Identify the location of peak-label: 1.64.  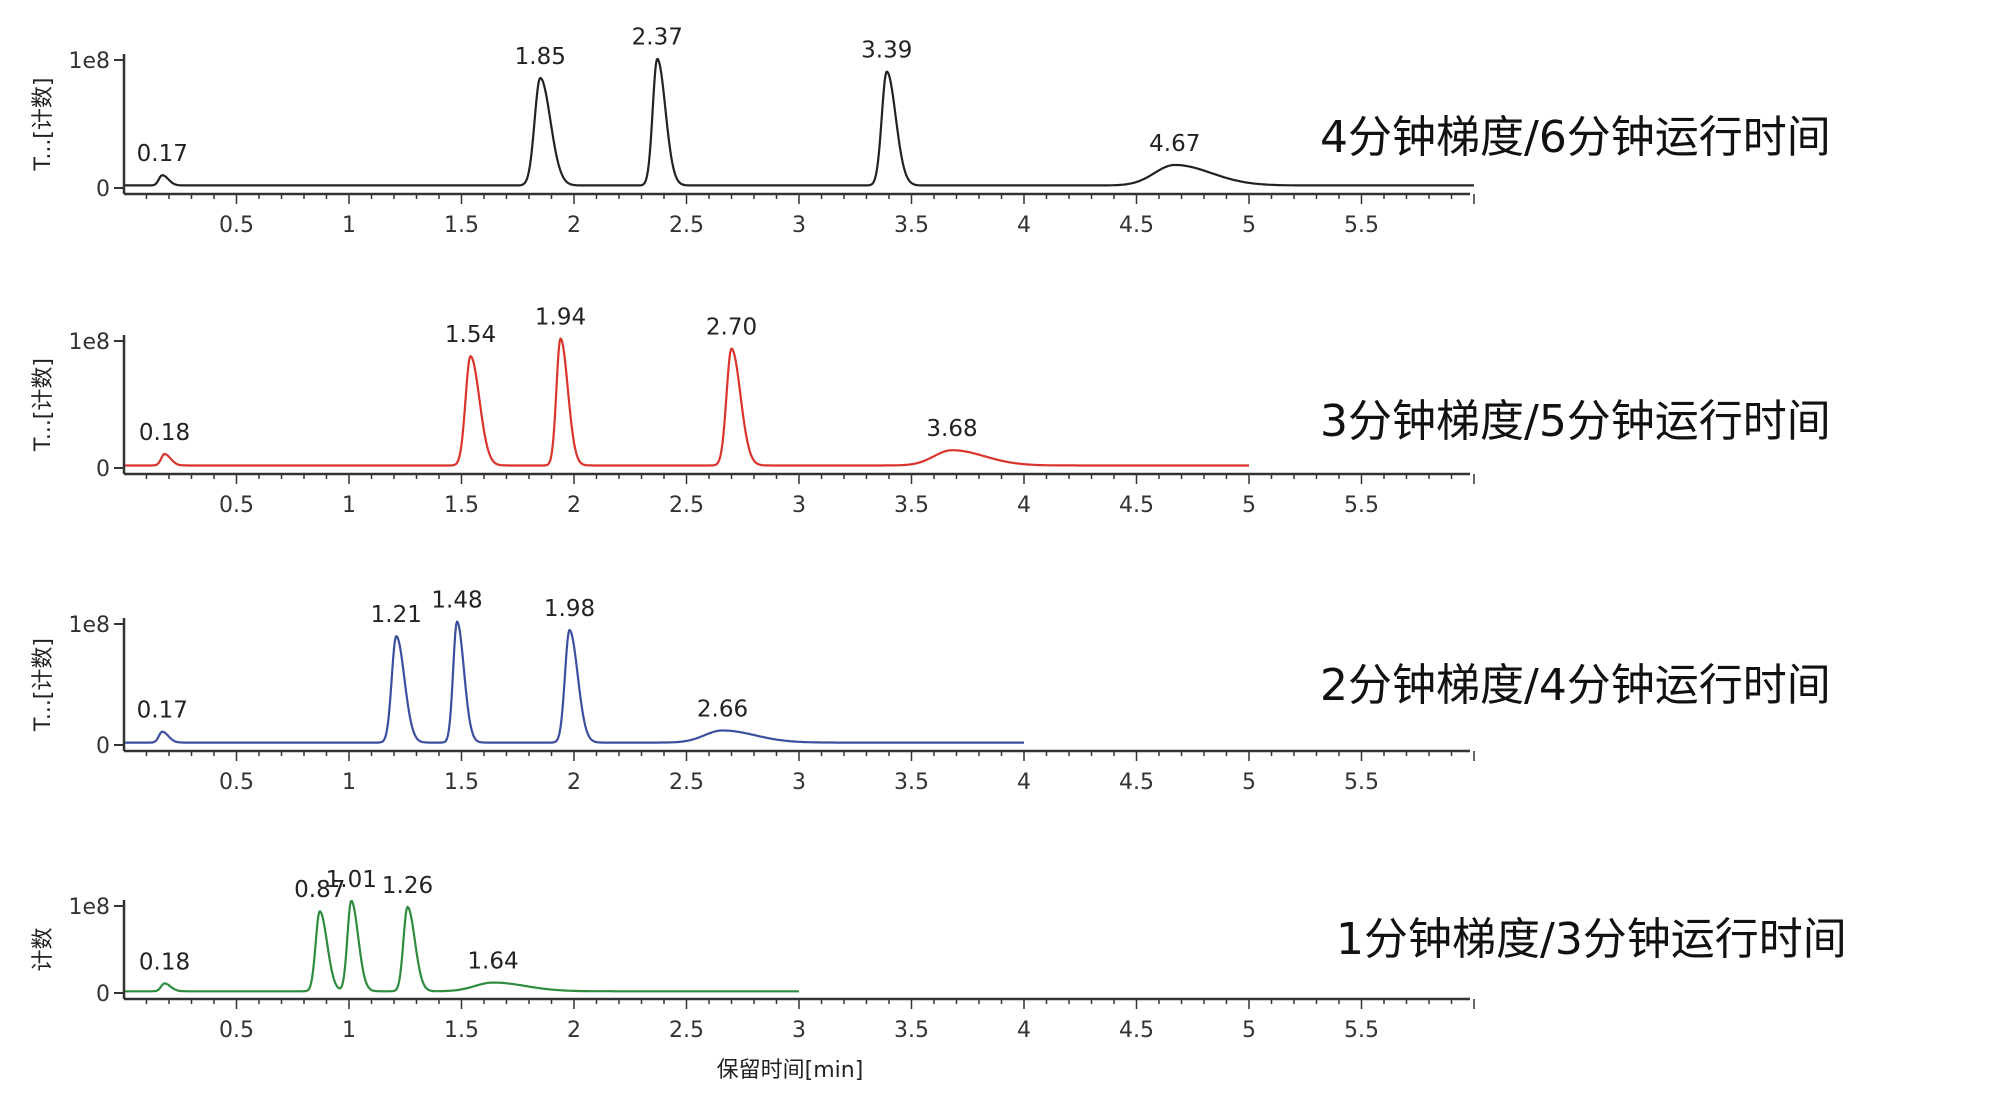
(492, 962).